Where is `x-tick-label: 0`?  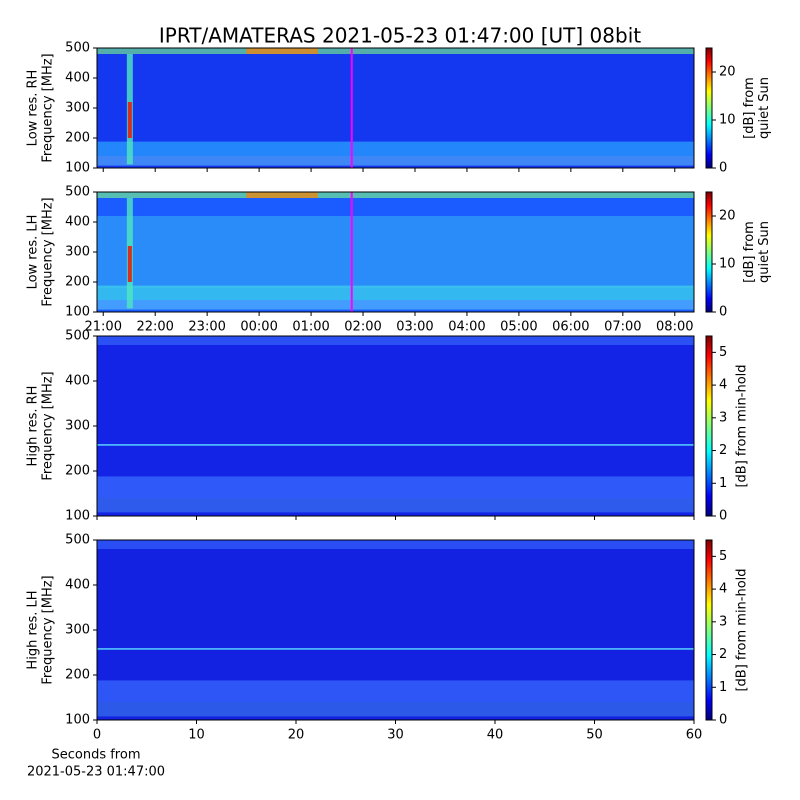
x-tick-label: 0 is located at coordinates (97, 735).